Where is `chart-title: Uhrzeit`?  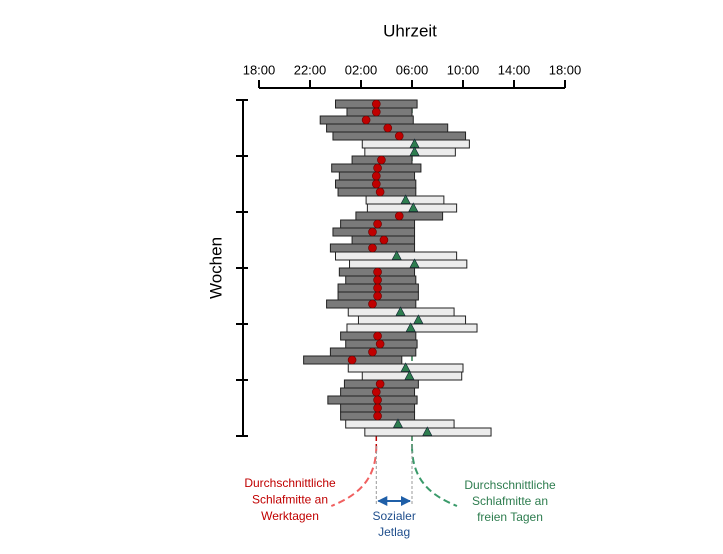 chart-title: Uhrzeit is located at coordinates (410, 30).